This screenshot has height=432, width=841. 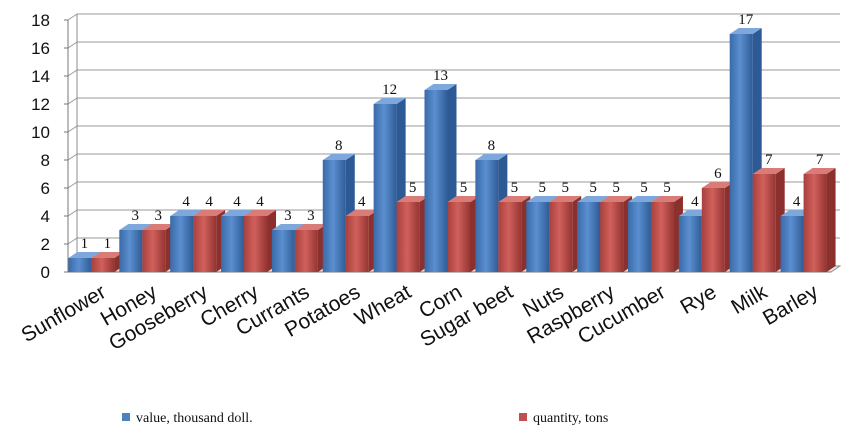 I want to click on y-tick-label: 6, so click(x=45, y=188).